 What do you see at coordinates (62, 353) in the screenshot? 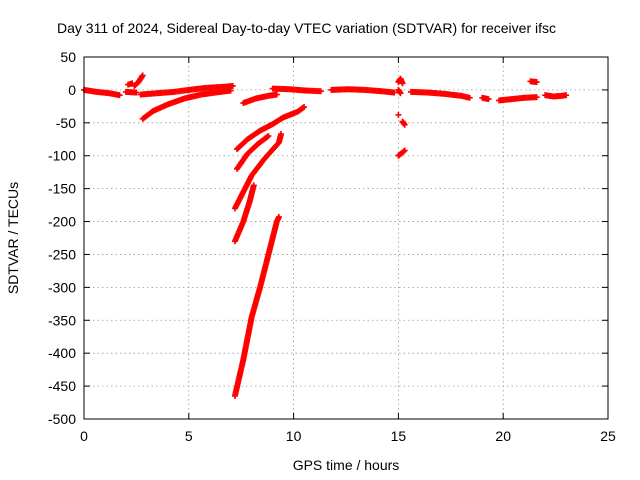
I see `y-tick-label: -400` at bounding box center [62, 353].